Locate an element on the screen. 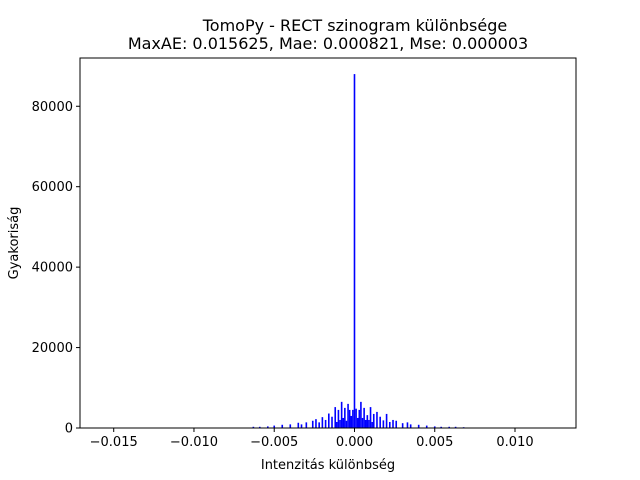 This screenshot has height=480, width=640. y-axis-label: Gyakoriság is located at coordinates (14, 243).